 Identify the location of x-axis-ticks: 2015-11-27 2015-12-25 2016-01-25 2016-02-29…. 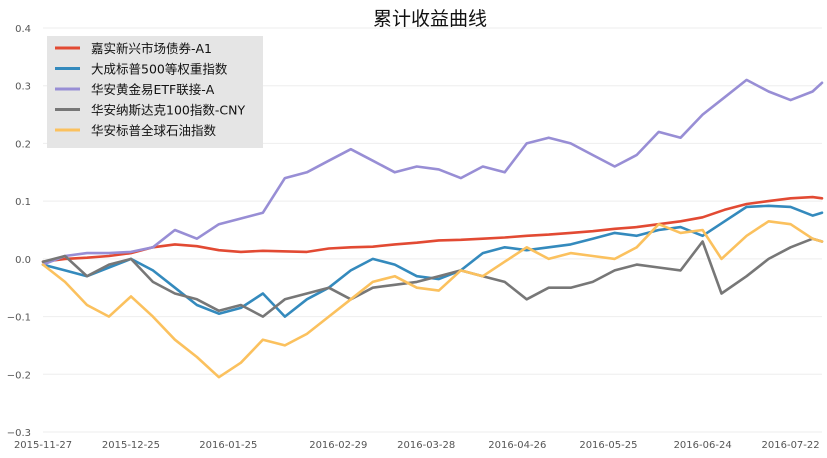
(417, 445).